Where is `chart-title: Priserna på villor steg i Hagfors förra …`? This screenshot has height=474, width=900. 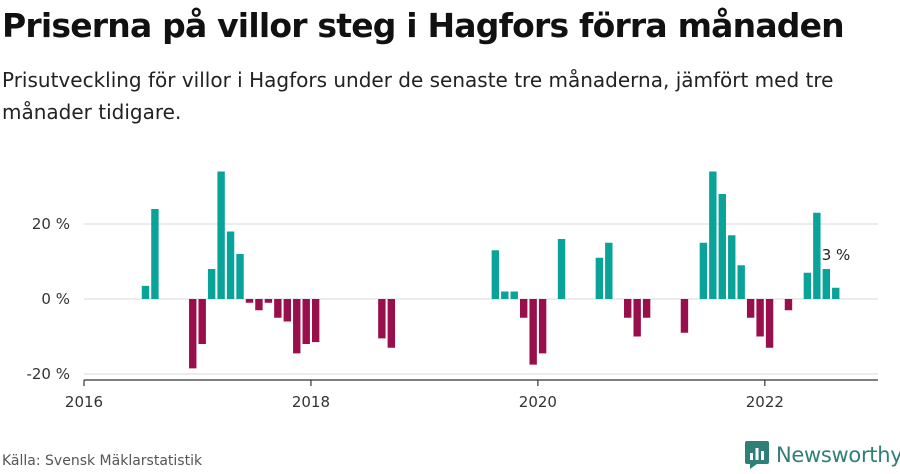
chart-title: Priserna på villor steg i Hagfors förra … is located at coordinates (423, 25).